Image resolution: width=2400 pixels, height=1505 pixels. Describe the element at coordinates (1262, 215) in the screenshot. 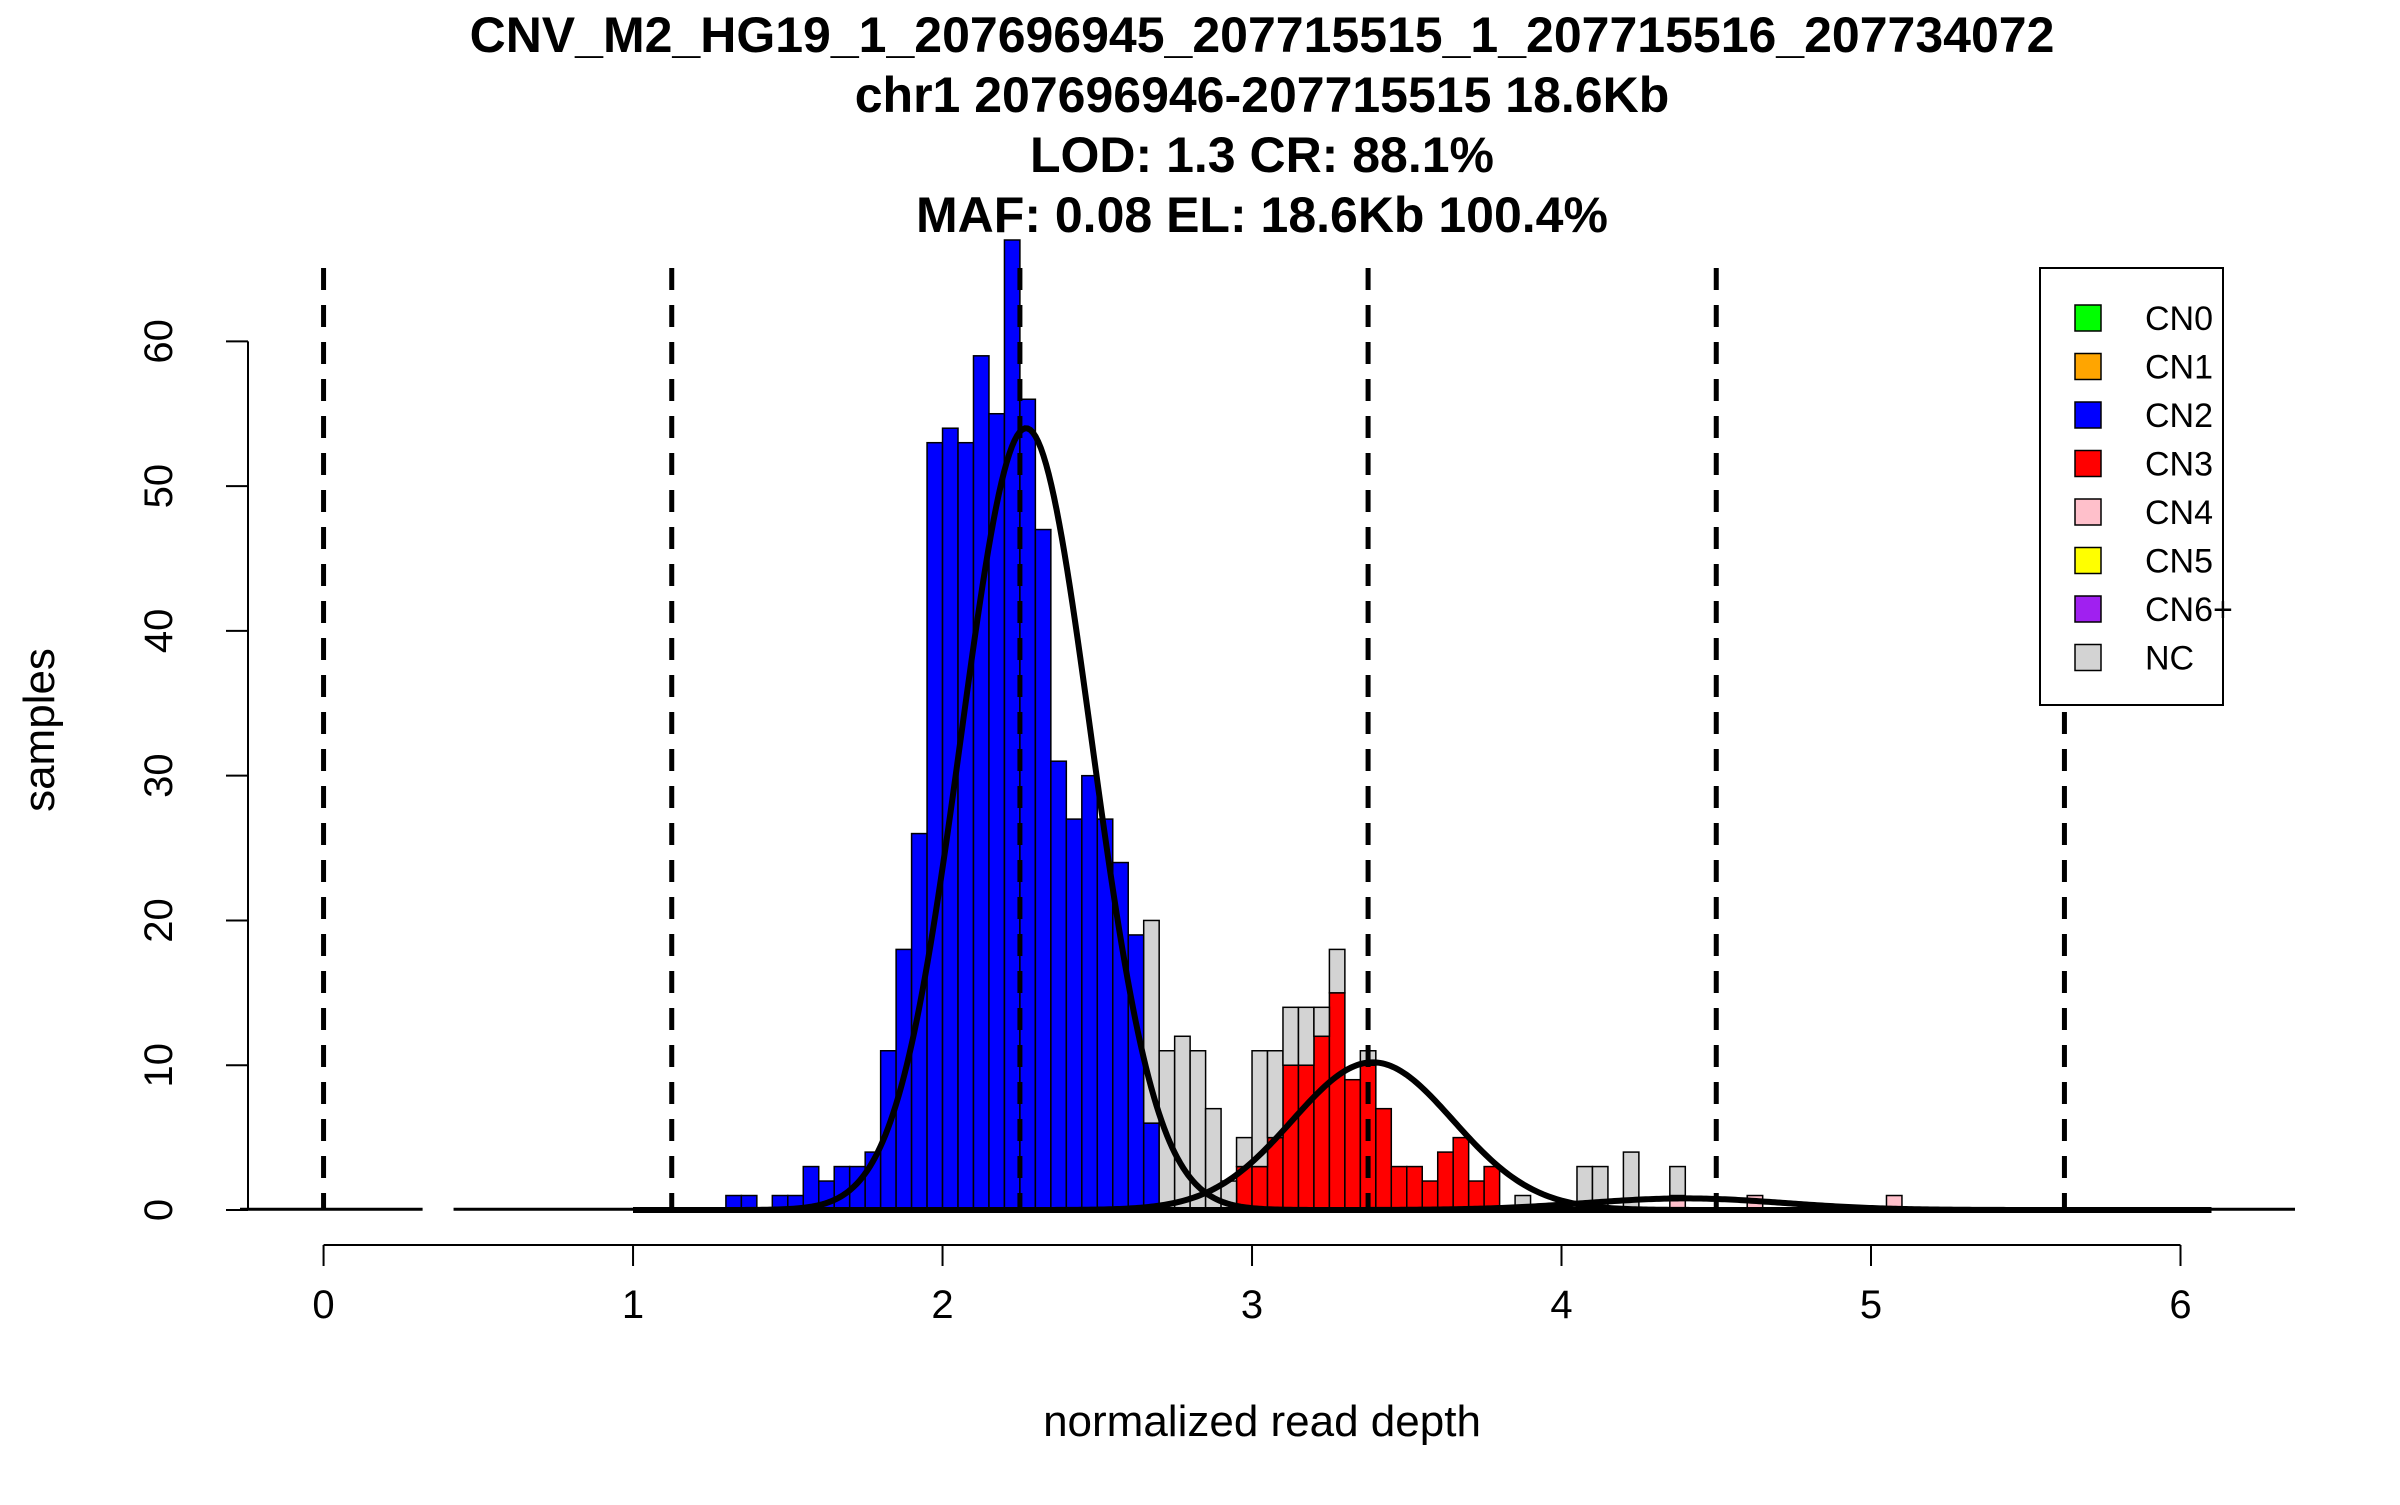

I see `title-line-4: MAF: 0.08 EL: 18.6Kb 100.4%` at that location.